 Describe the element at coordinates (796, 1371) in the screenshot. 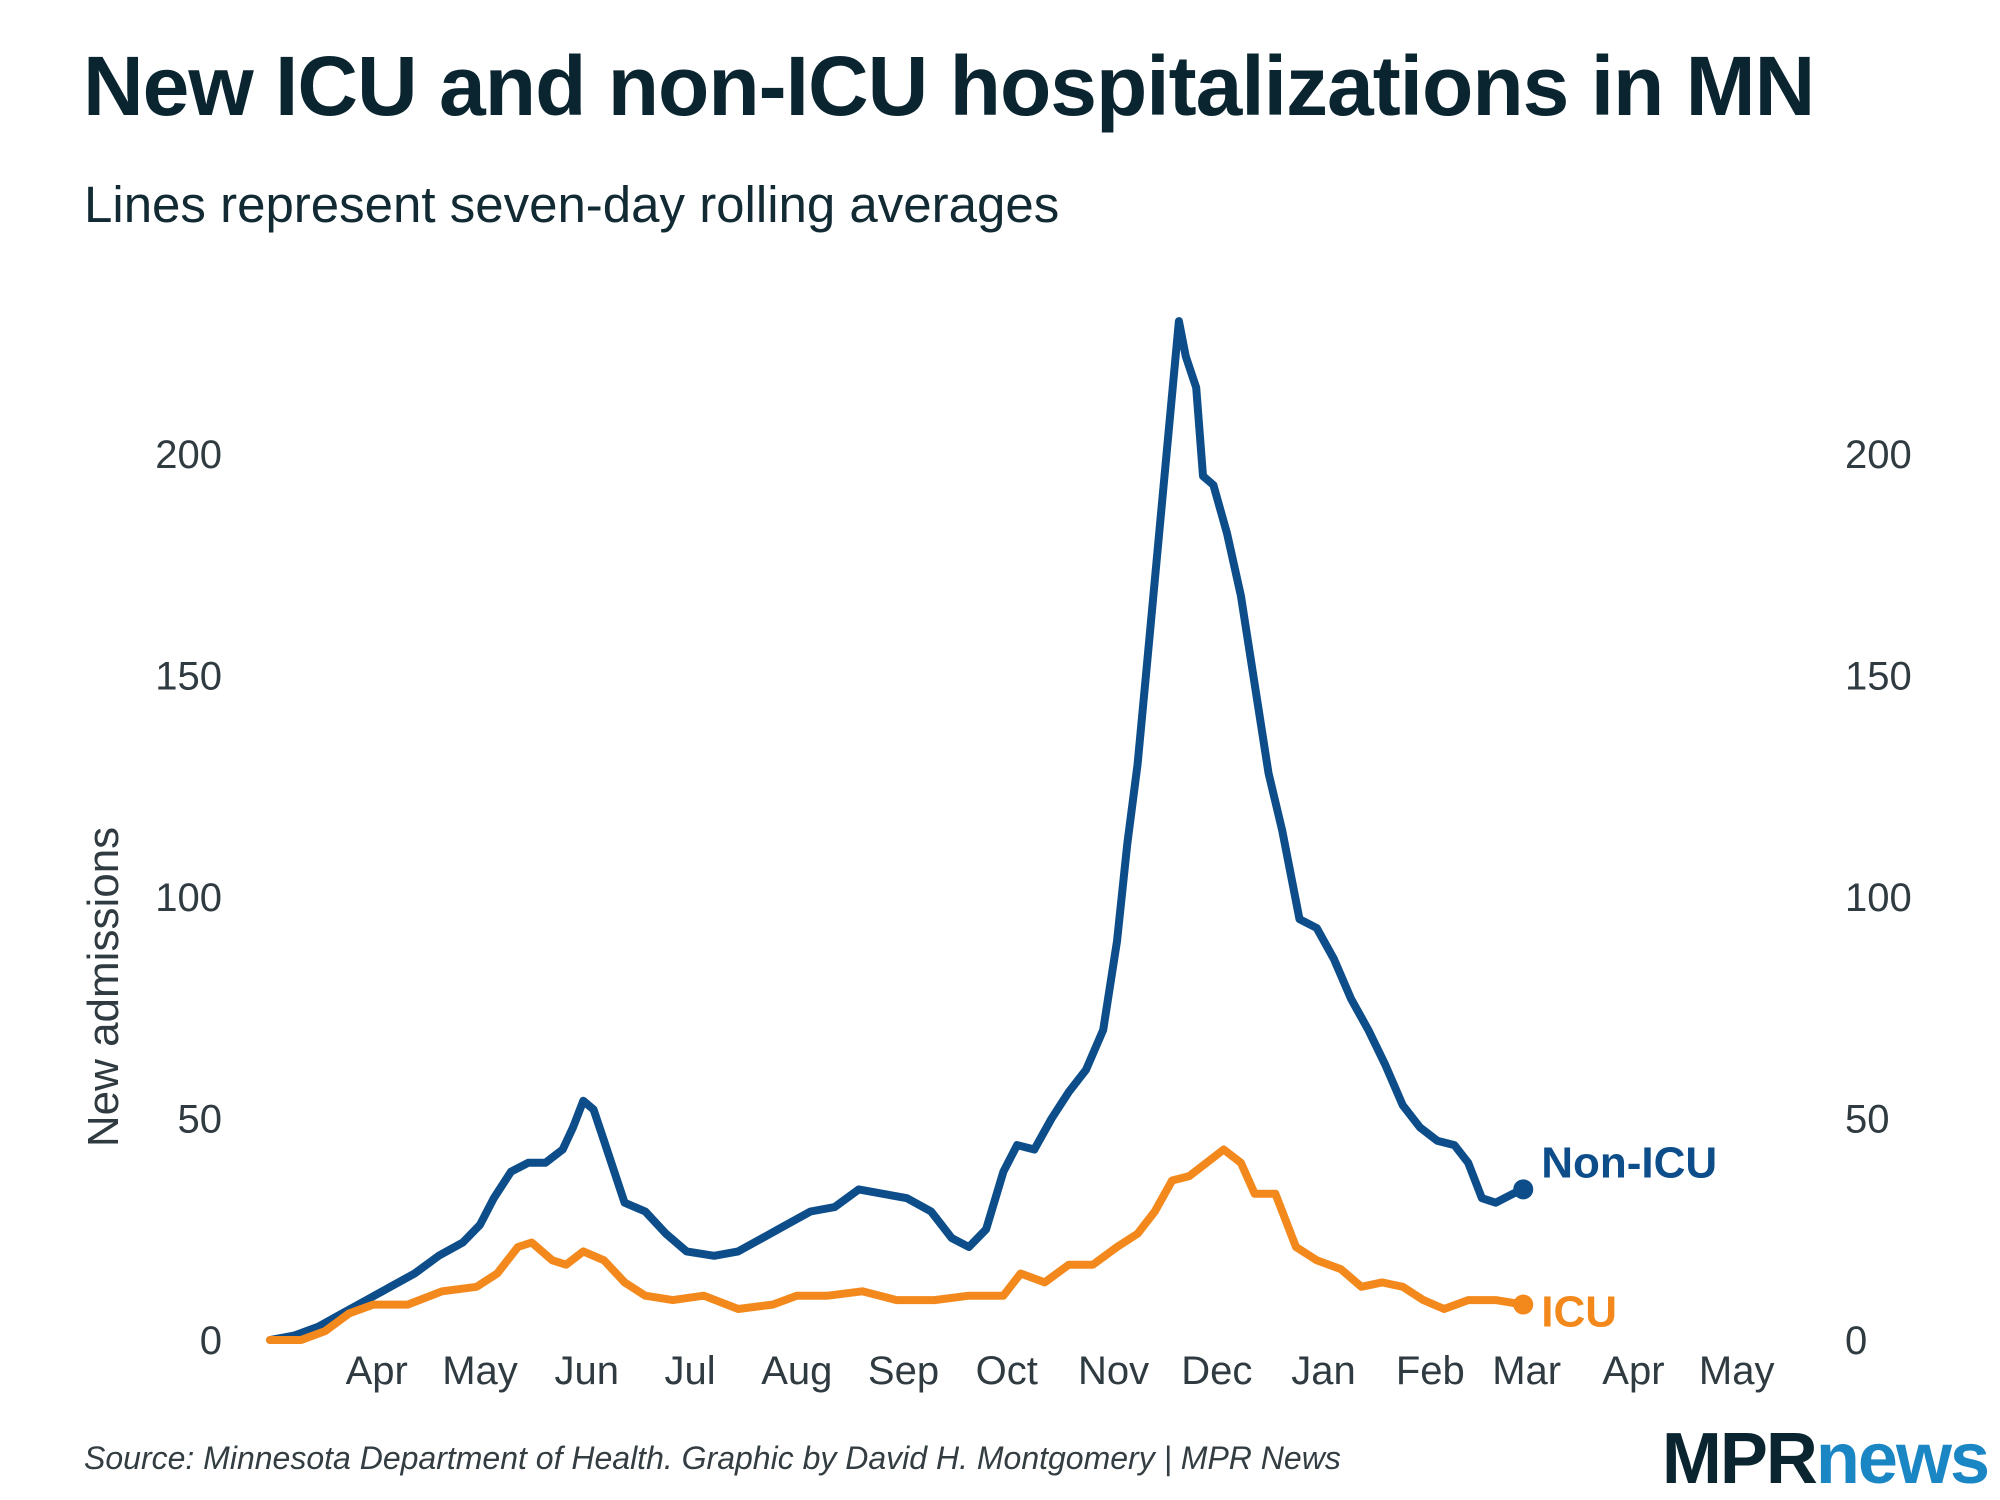

I see `x-tick-label: Aug` at that location.